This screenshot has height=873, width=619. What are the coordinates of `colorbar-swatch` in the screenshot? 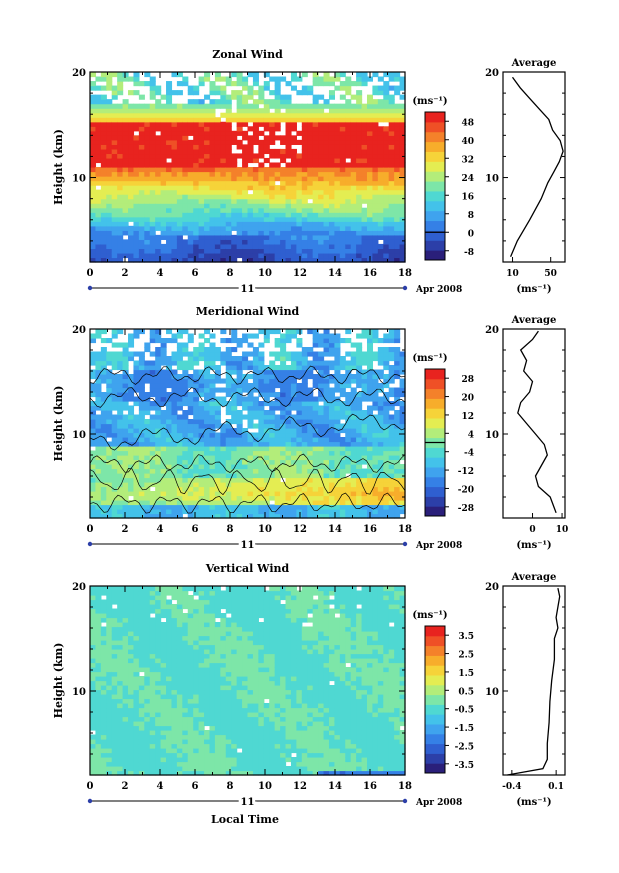 It's located at (435, 472).